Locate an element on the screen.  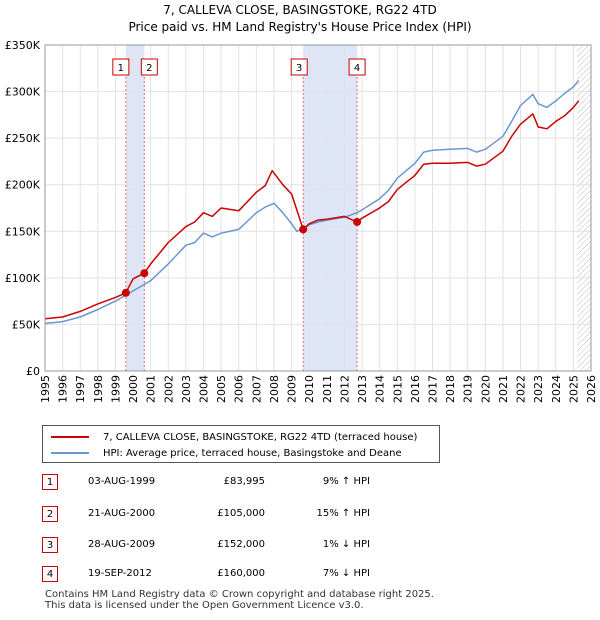
sale-number-label: 2 is located at coordinates (149, 68).